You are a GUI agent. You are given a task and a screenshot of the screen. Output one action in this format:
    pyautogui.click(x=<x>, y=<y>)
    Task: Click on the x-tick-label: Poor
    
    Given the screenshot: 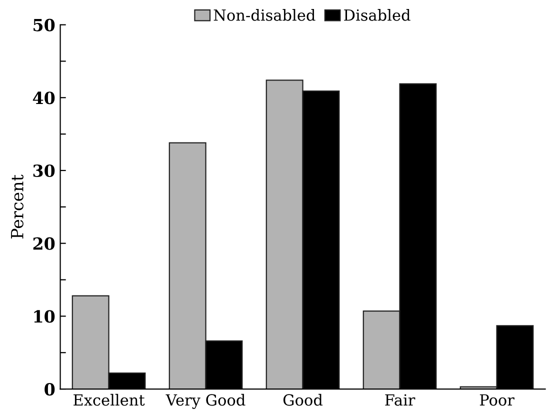 What is the action you would take?
    pyautogui.click(x=497, y=400)
    